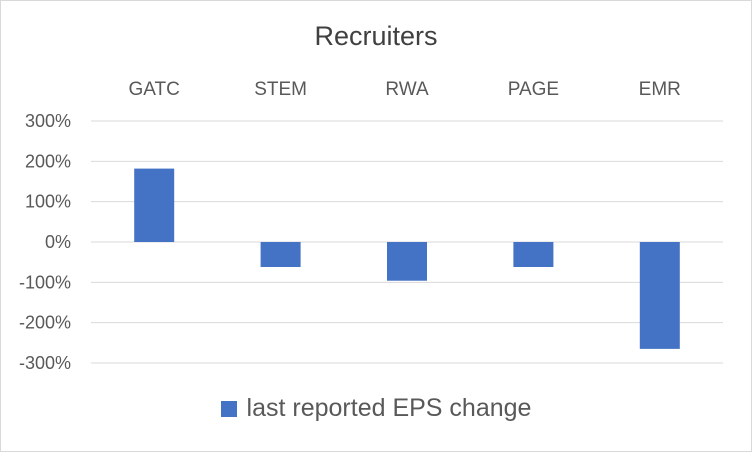  What do you see at coordinates (407, 89) in the screenshot?
I see `category-label: RWA` at bounding box center [407, 89].